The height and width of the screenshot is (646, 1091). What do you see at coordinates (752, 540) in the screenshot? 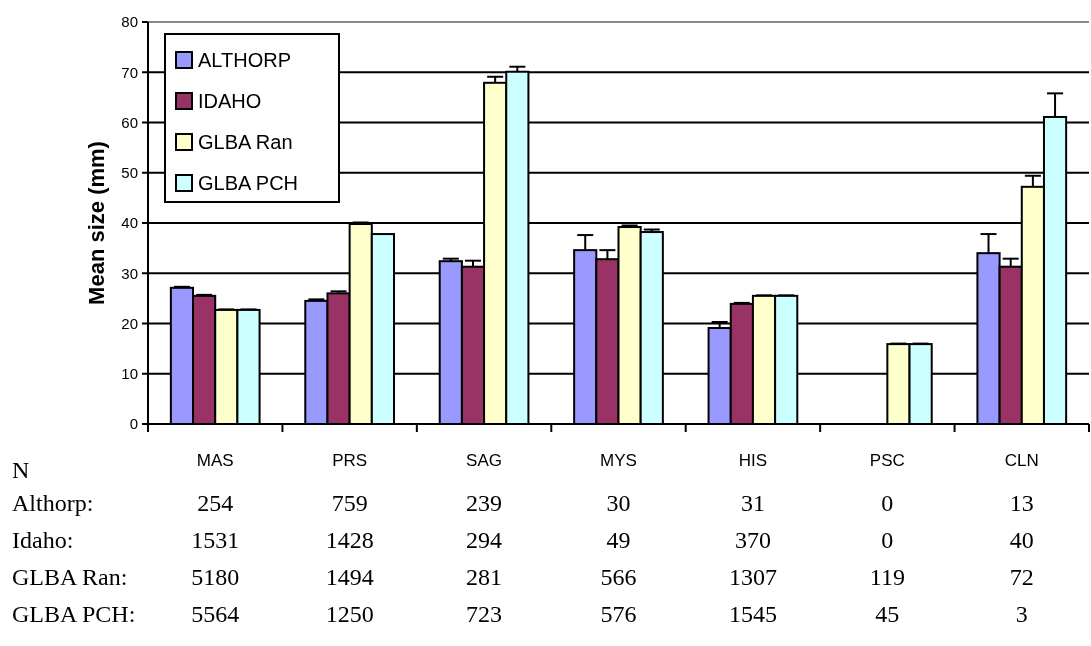
I see `text: 370` at bounding box center [752, 540].